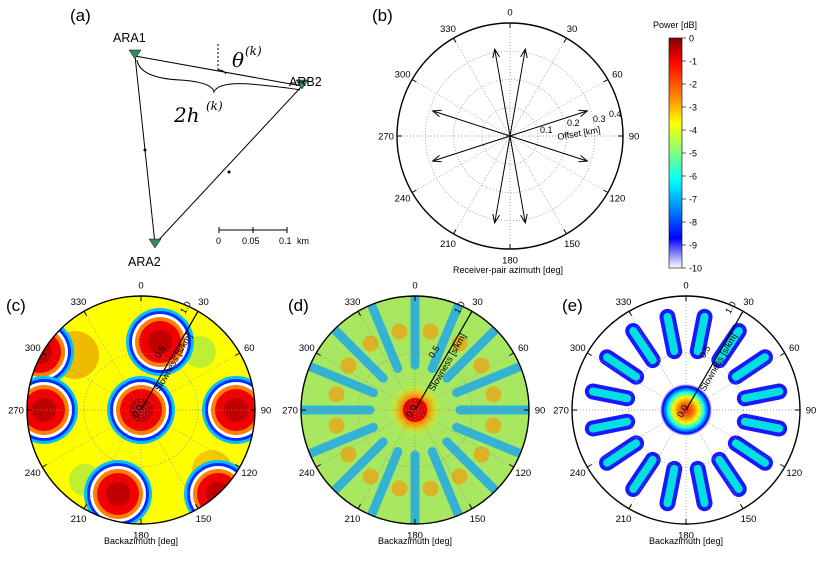 This screenshot has height=569, width=816. What do you see at coordinates (573, 123) in the screenshot?
I see `offset-tick: 0.2` at bounding box center [573, 123].